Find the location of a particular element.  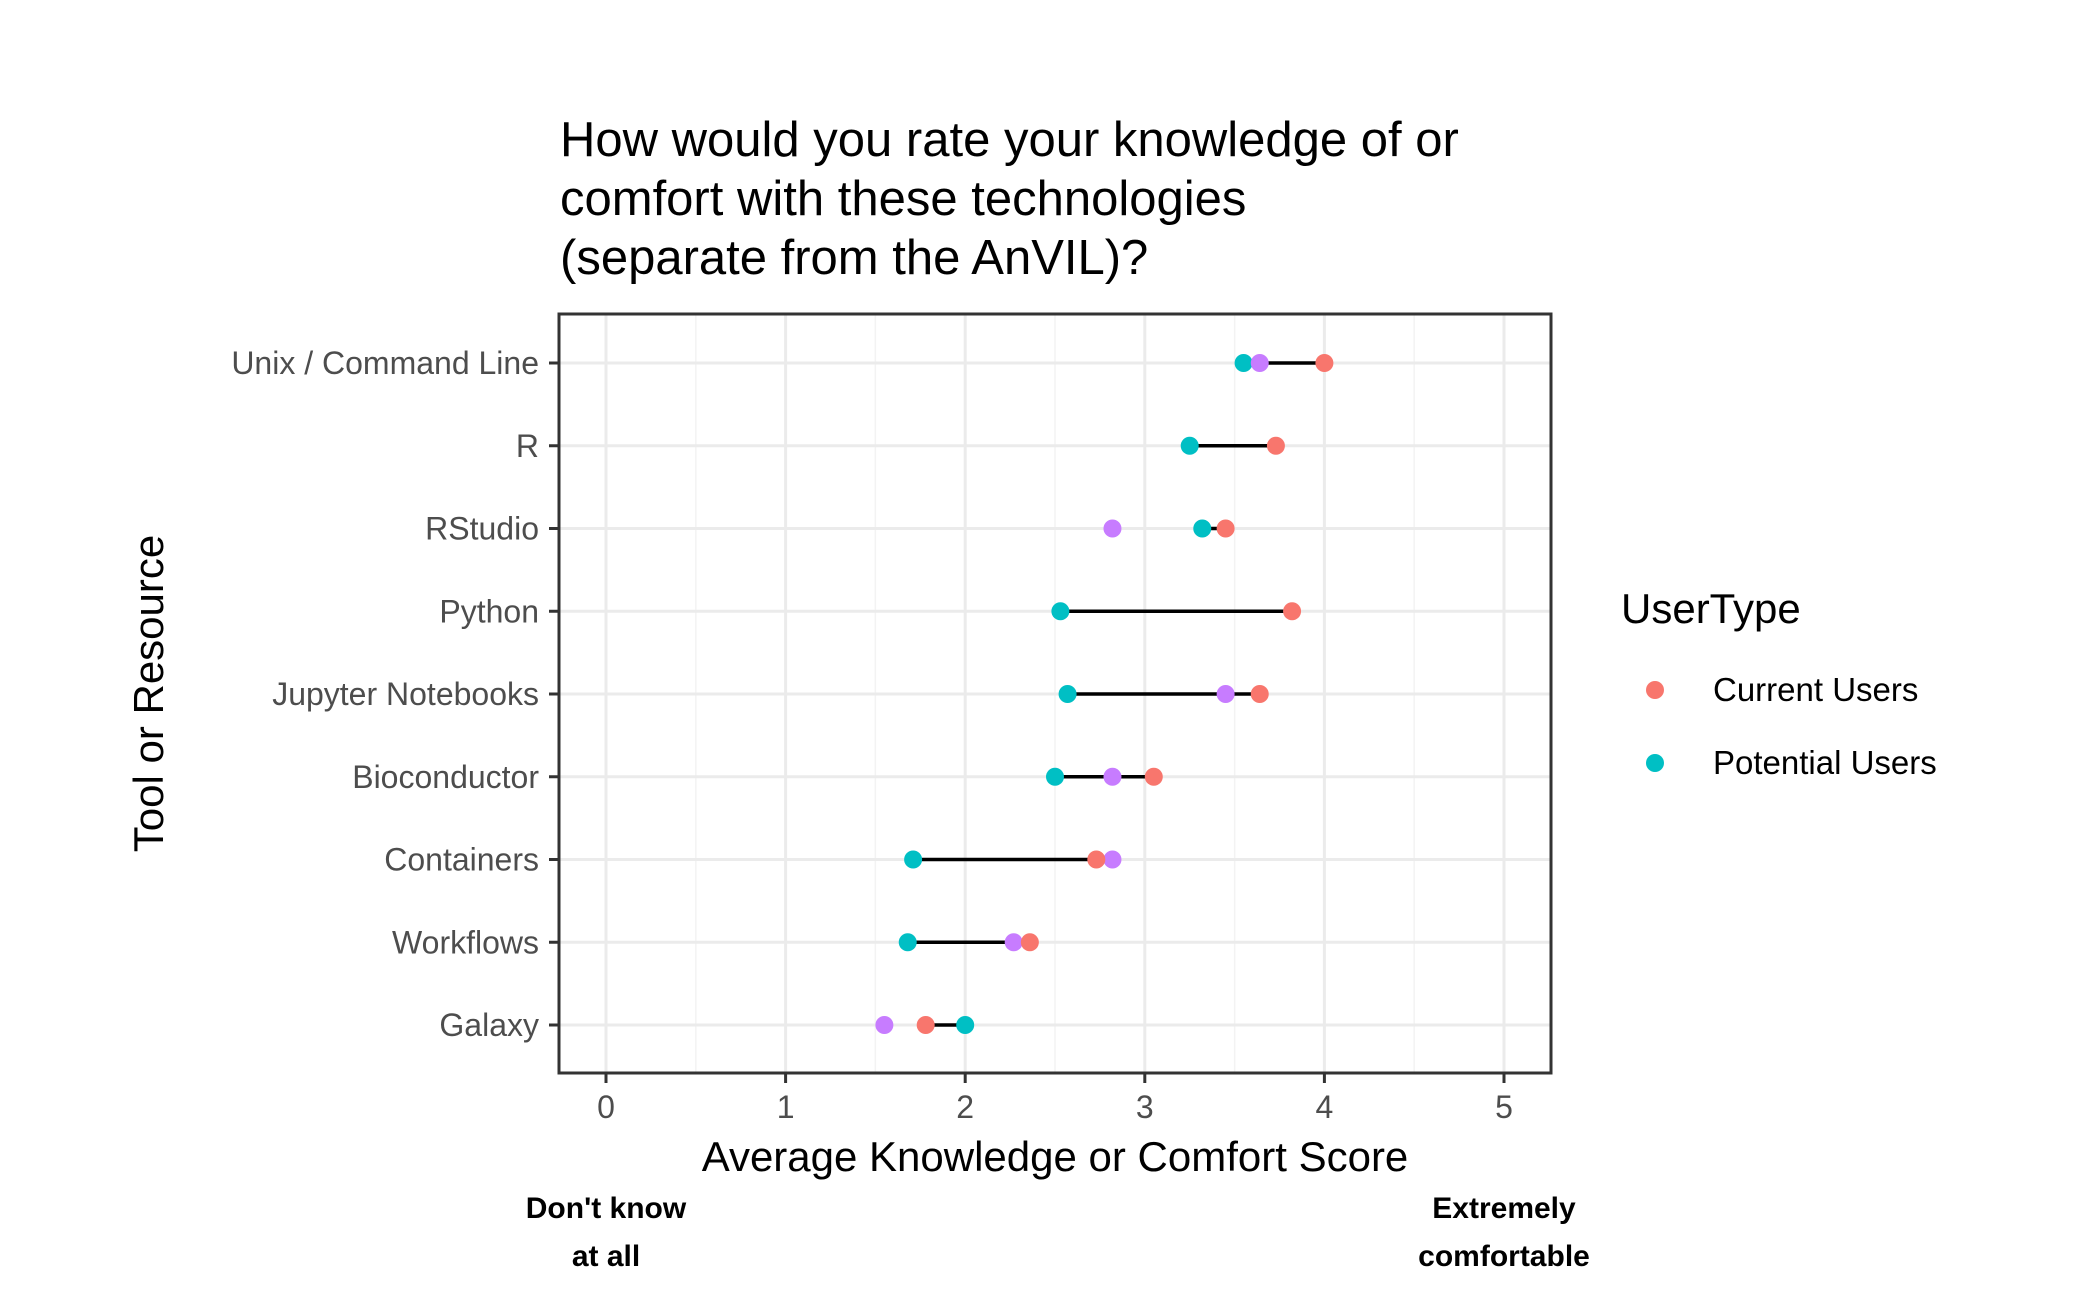

chart-title-line: (separate from the AnVIL)? is located at coordinates (854, 258).